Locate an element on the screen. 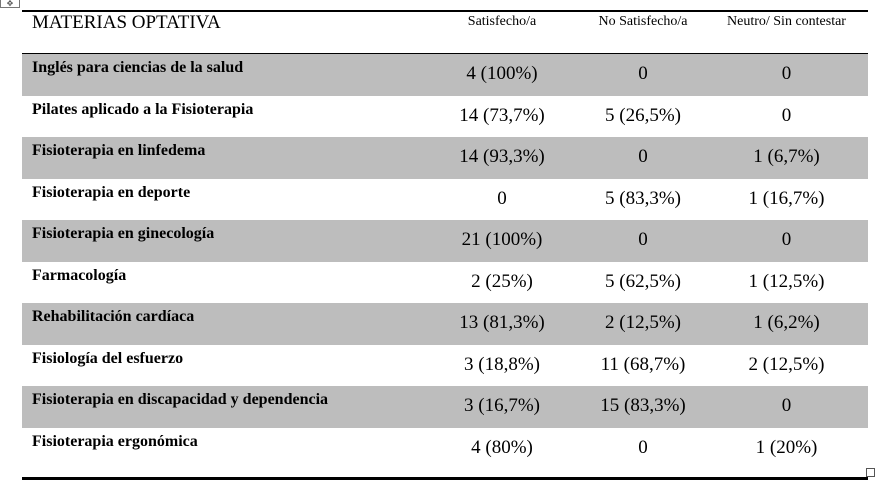  cell-subject: Fisioterapia en deporte is located at coordinates (111, 192).